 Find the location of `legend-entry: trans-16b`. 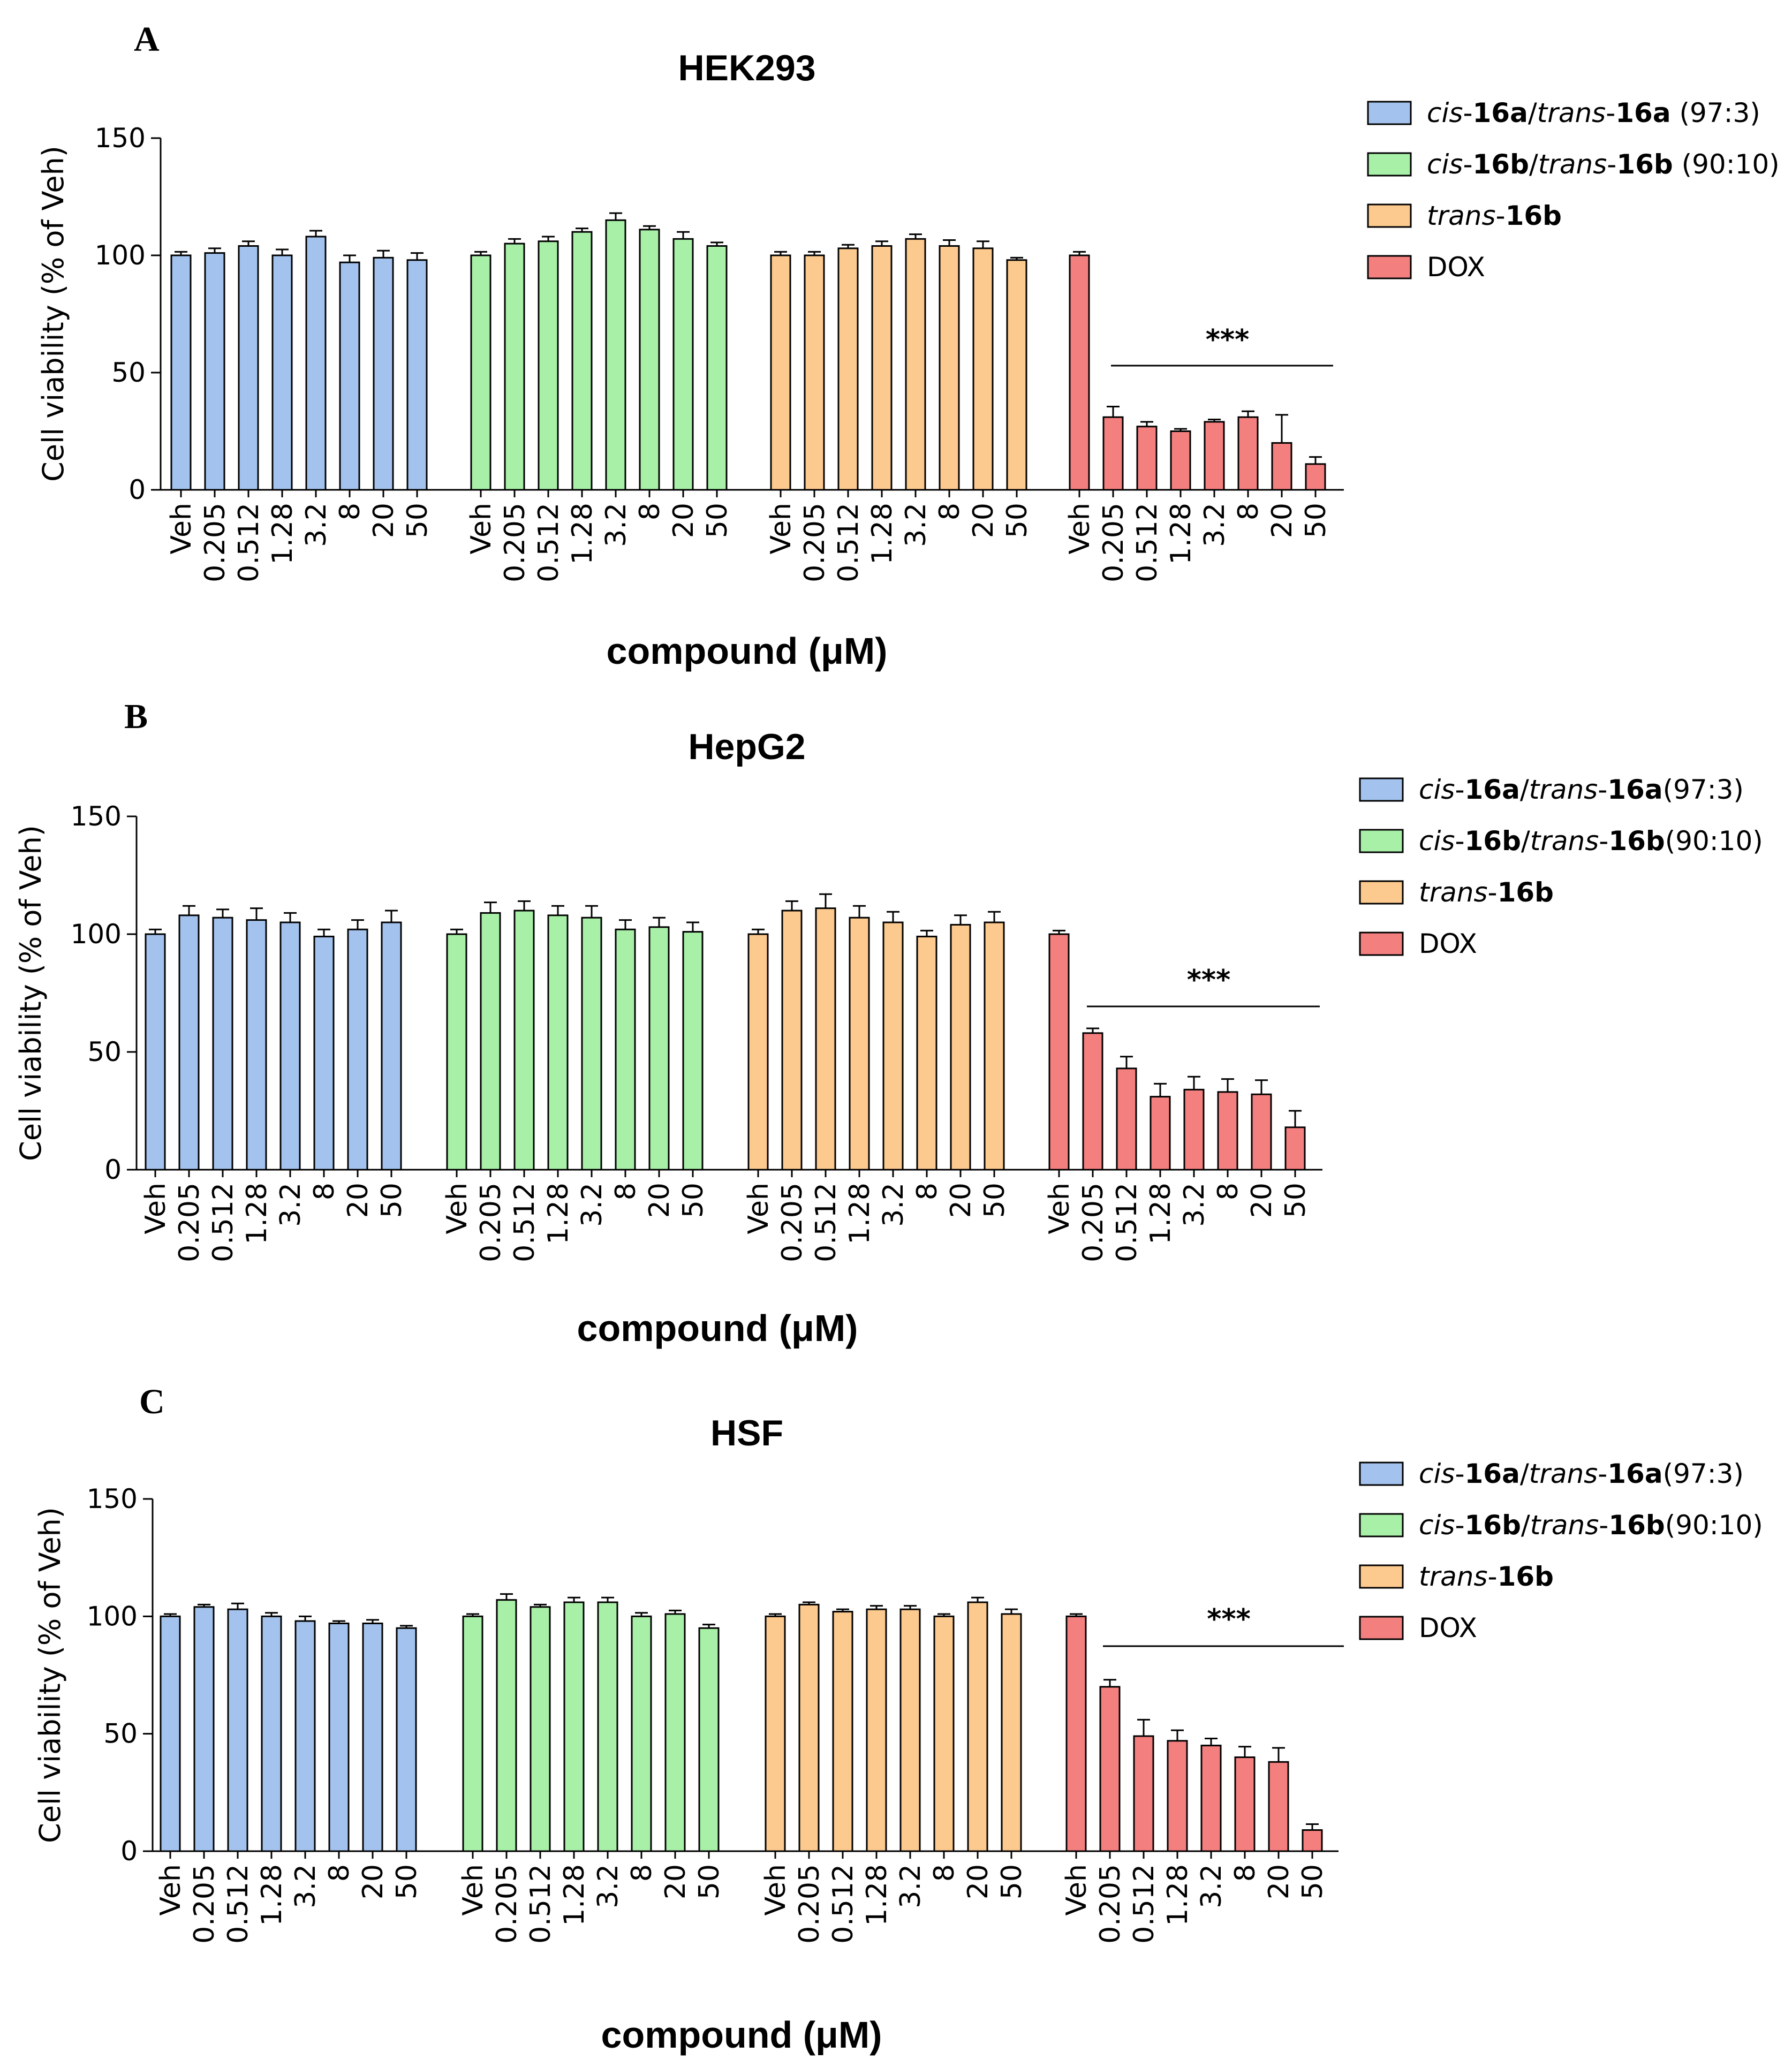

legend-entry: trans-16b is located at coordinates (1494, 216).